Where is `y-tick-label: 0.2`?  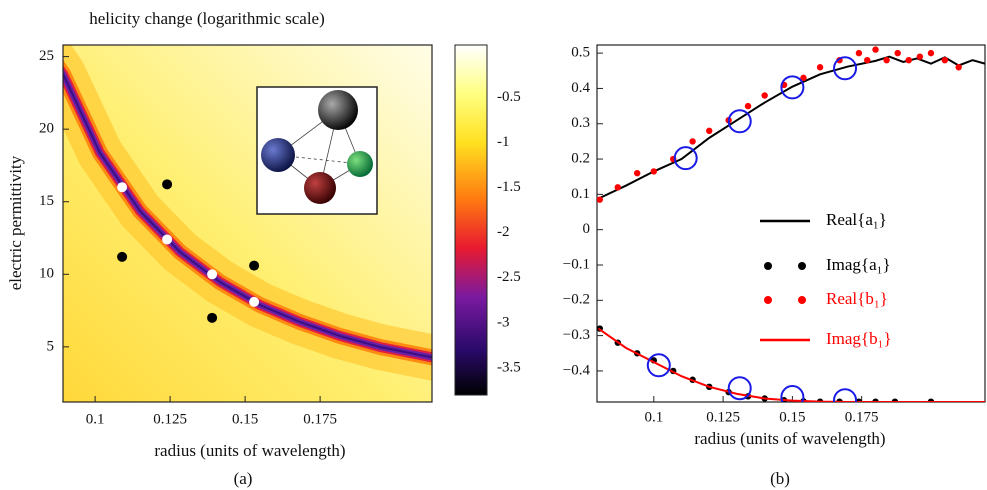
y-tick-label: 0.2 is located at coordinates (580, 158).